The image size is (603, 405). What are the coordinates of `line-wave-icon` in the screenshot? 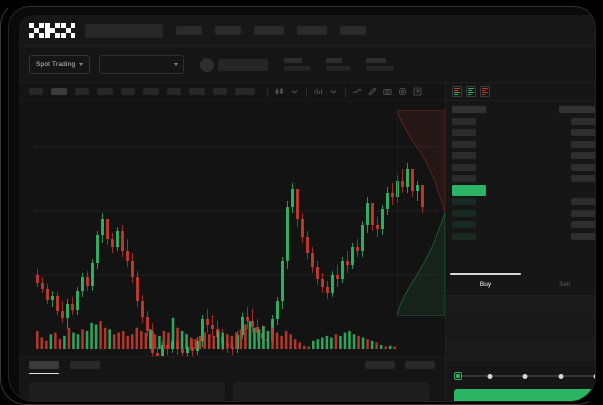 It's located at (357, 91).